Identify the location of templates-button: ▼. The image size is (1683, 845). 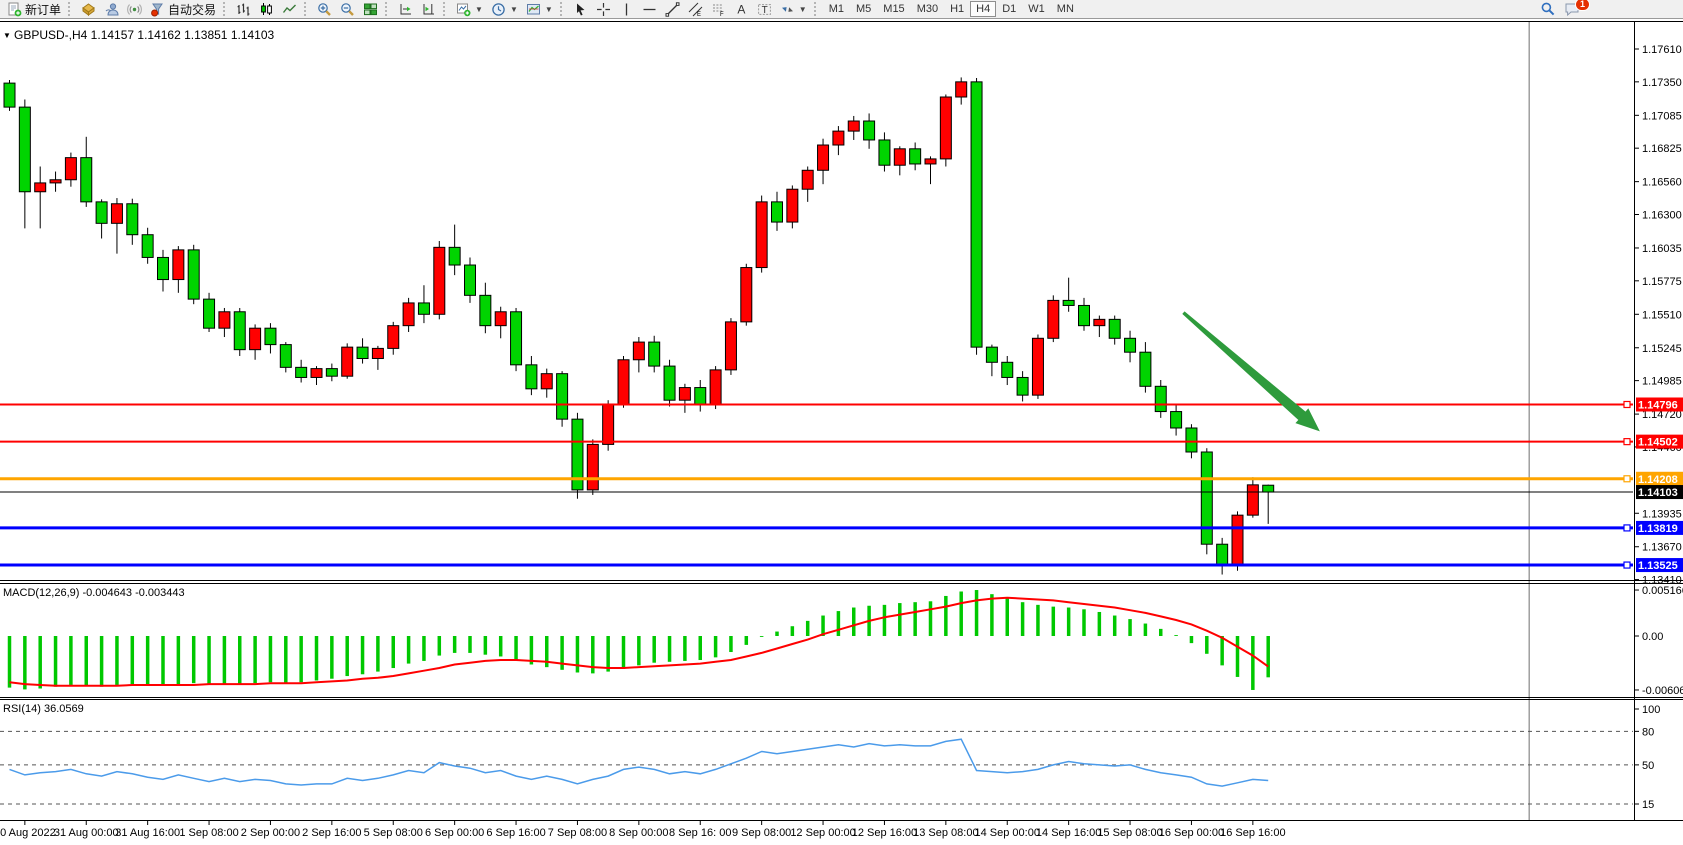
(539, 9).